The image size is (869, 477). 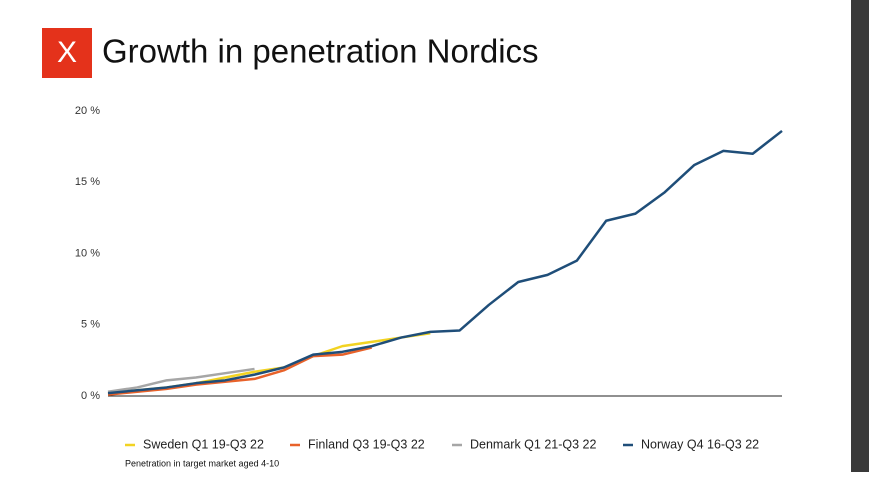 I want to click on logo-text: X, so click(x=67, y=52).